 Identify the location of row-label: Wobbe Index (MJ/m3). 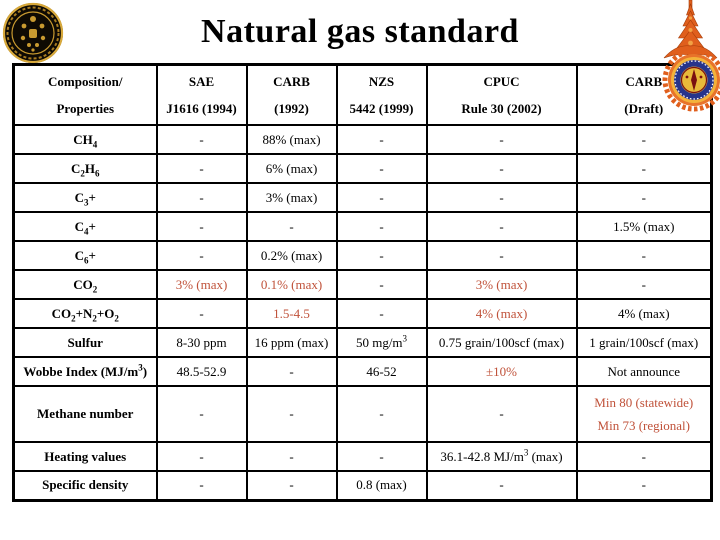
(85, 371).